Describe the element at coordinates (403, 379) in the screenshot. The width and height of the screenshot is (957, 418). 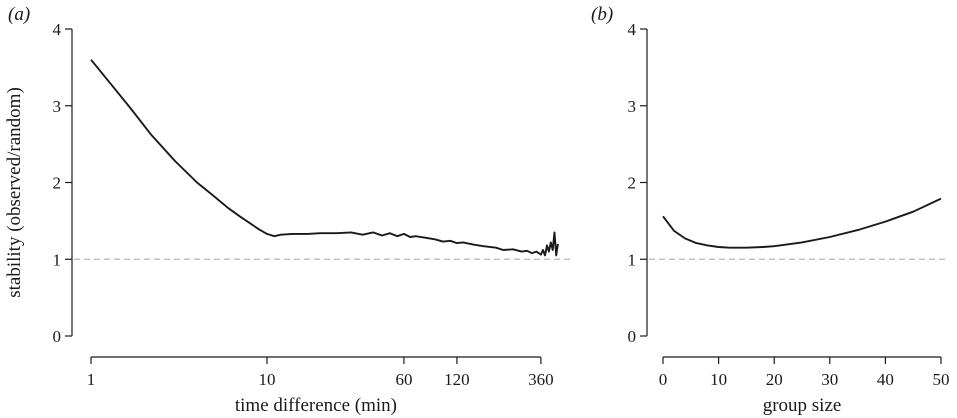
I see `x-tick-label: 60` at that location.